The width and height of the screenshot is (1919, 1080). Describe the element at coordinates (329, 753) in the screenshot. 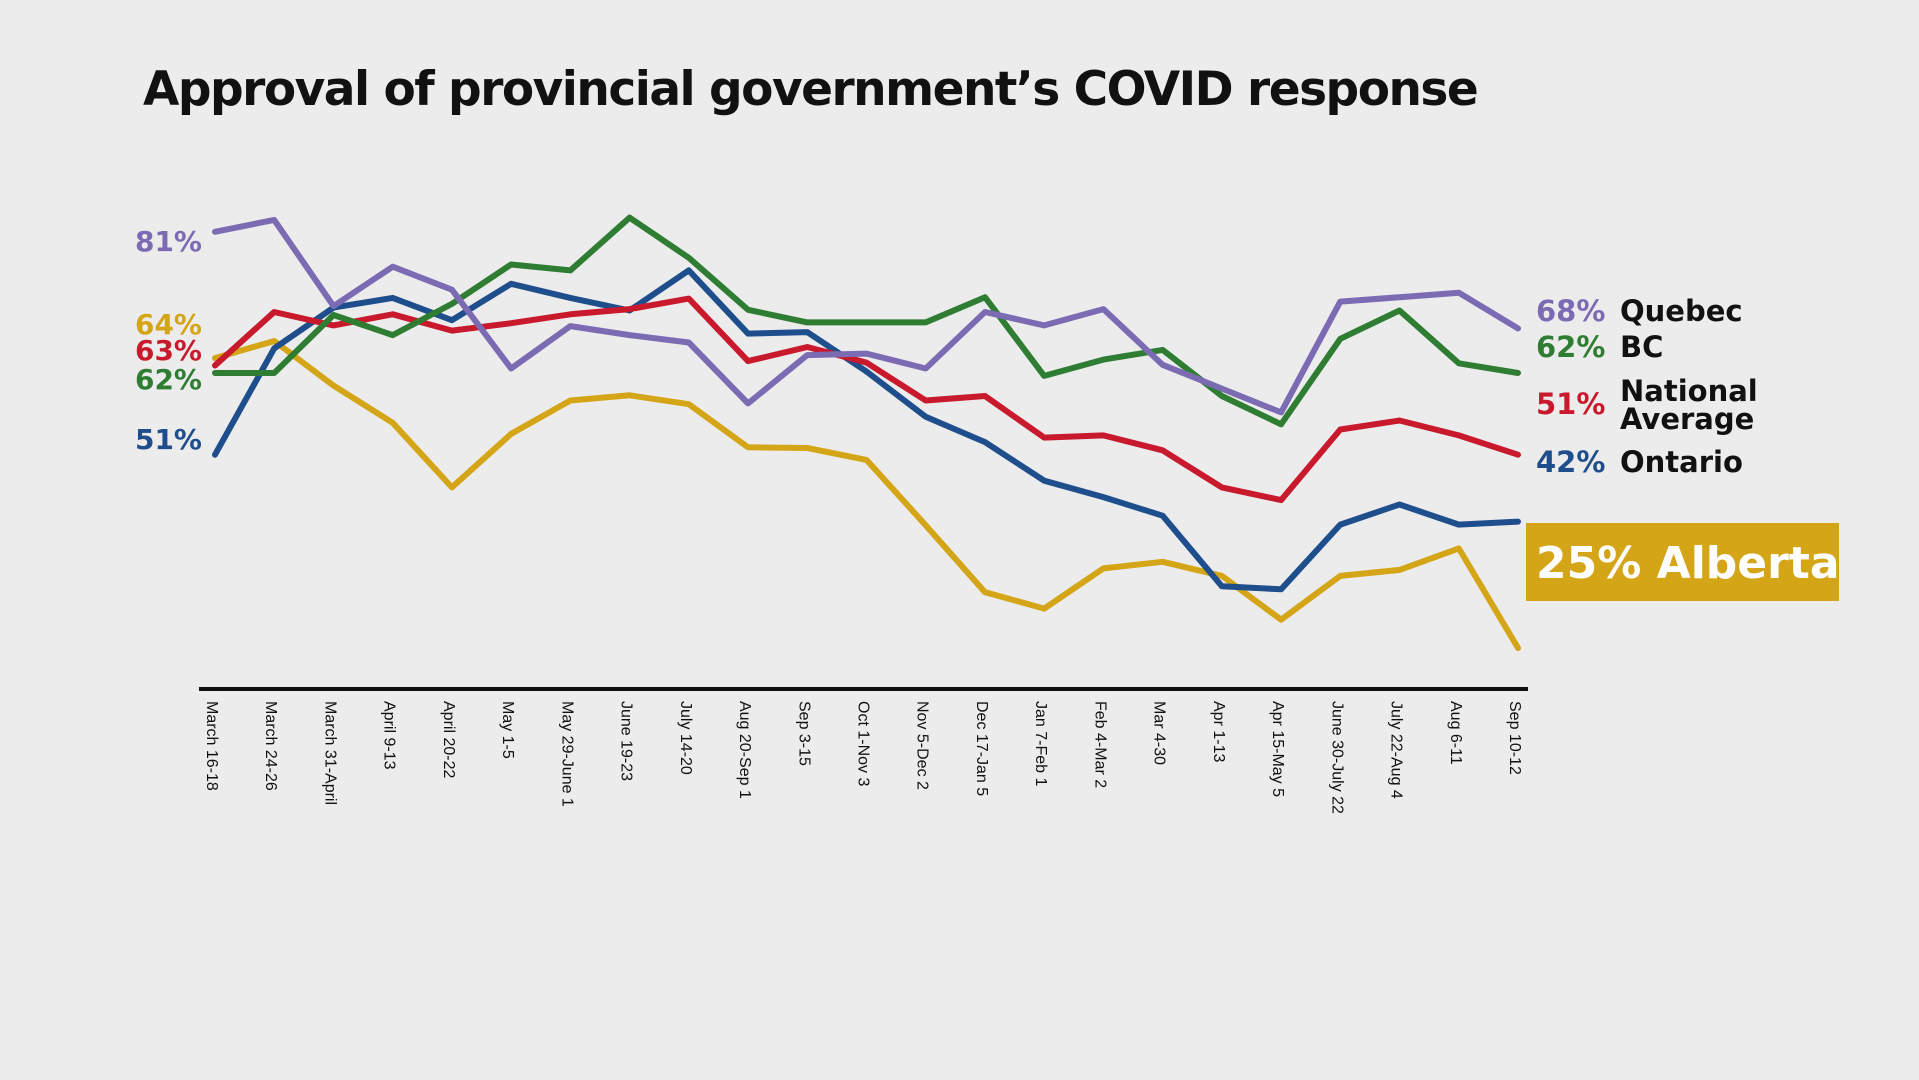

I see `x-tick-label: March 31-April` at that location.